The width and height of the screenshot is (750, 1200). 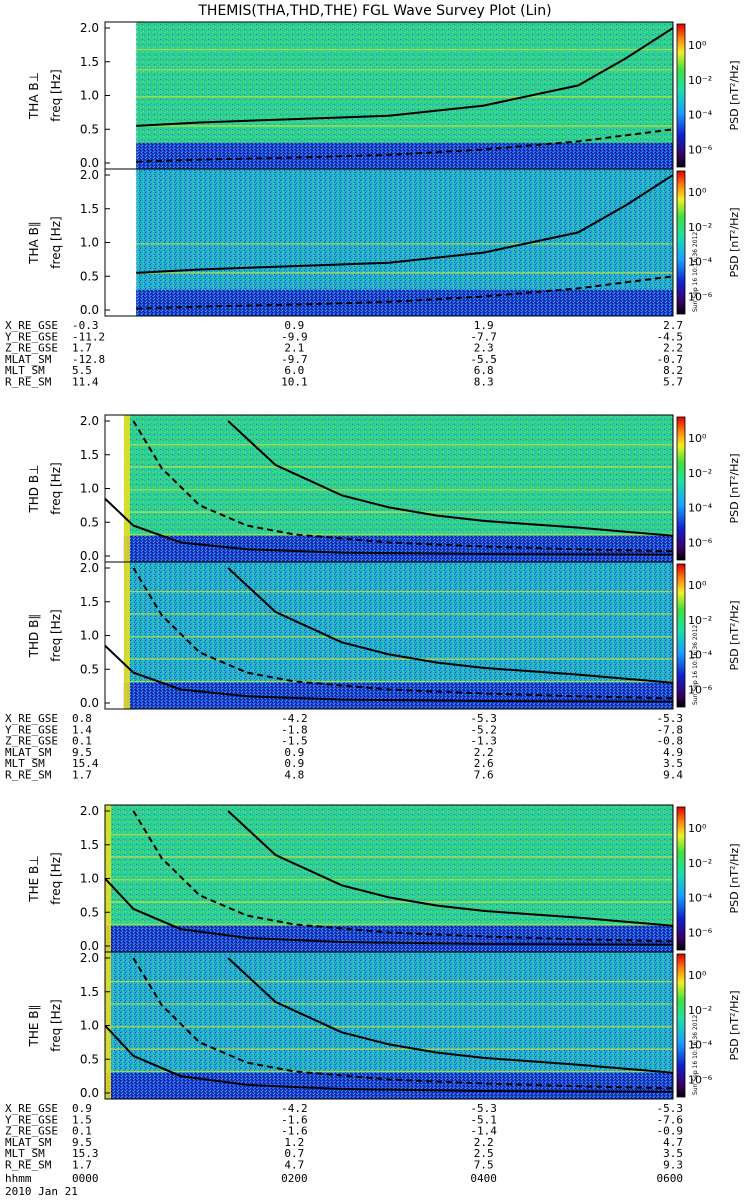 I want to click on ephemeris-value: 3.5, so click(x=673, y=763).